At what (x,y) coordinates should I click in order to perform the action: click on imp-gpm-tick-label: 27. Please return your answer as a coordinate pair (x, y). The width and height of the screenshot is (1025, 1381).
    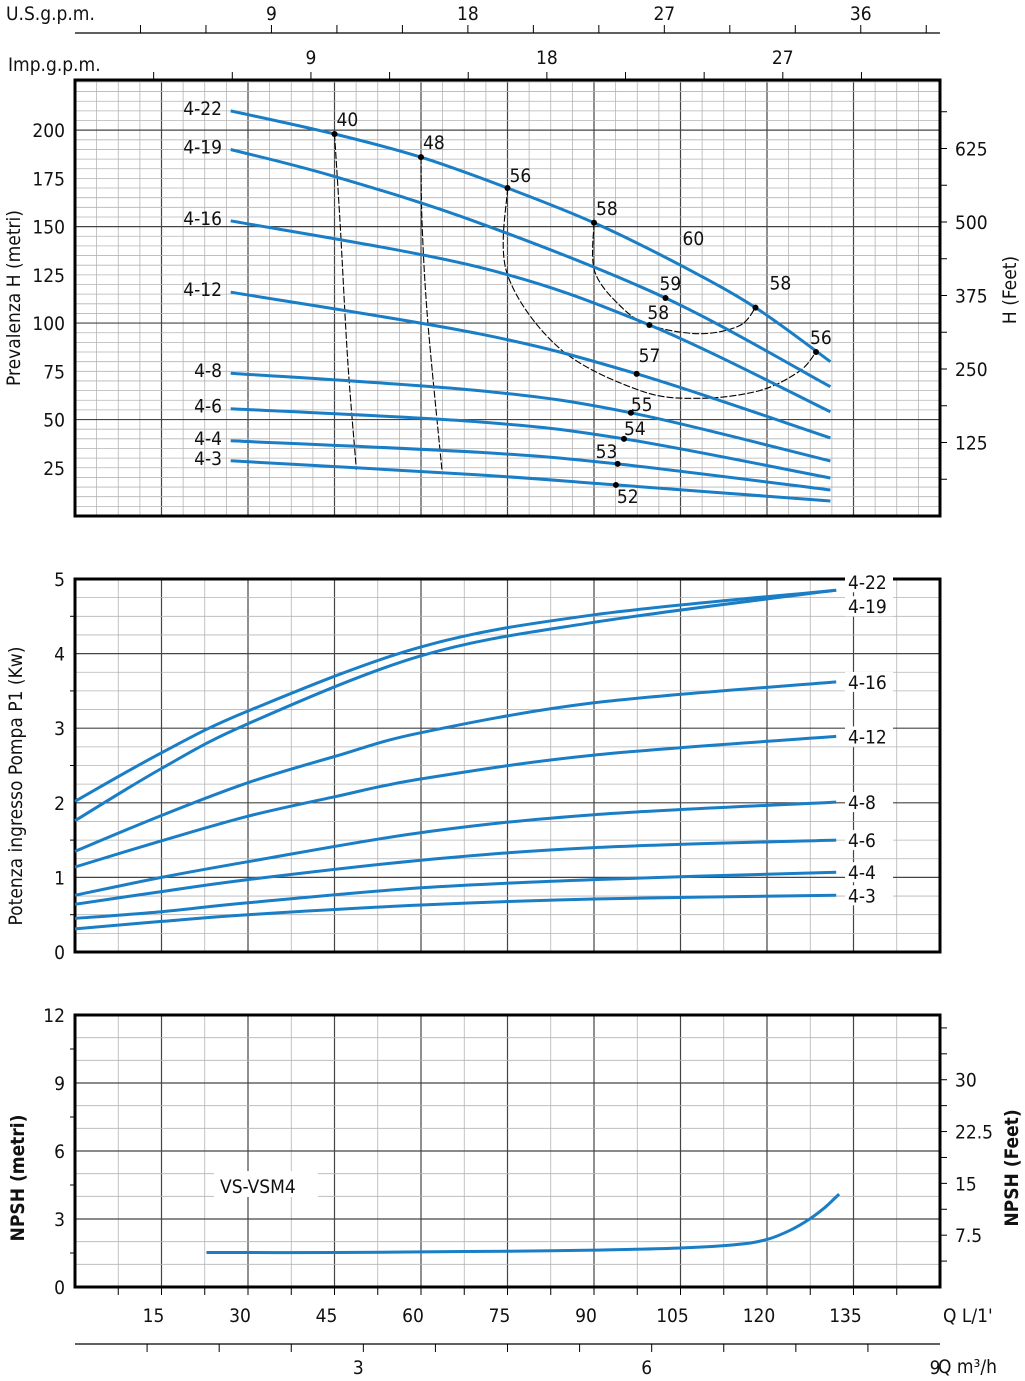
    Looking at the image, I should click on (783, 58).